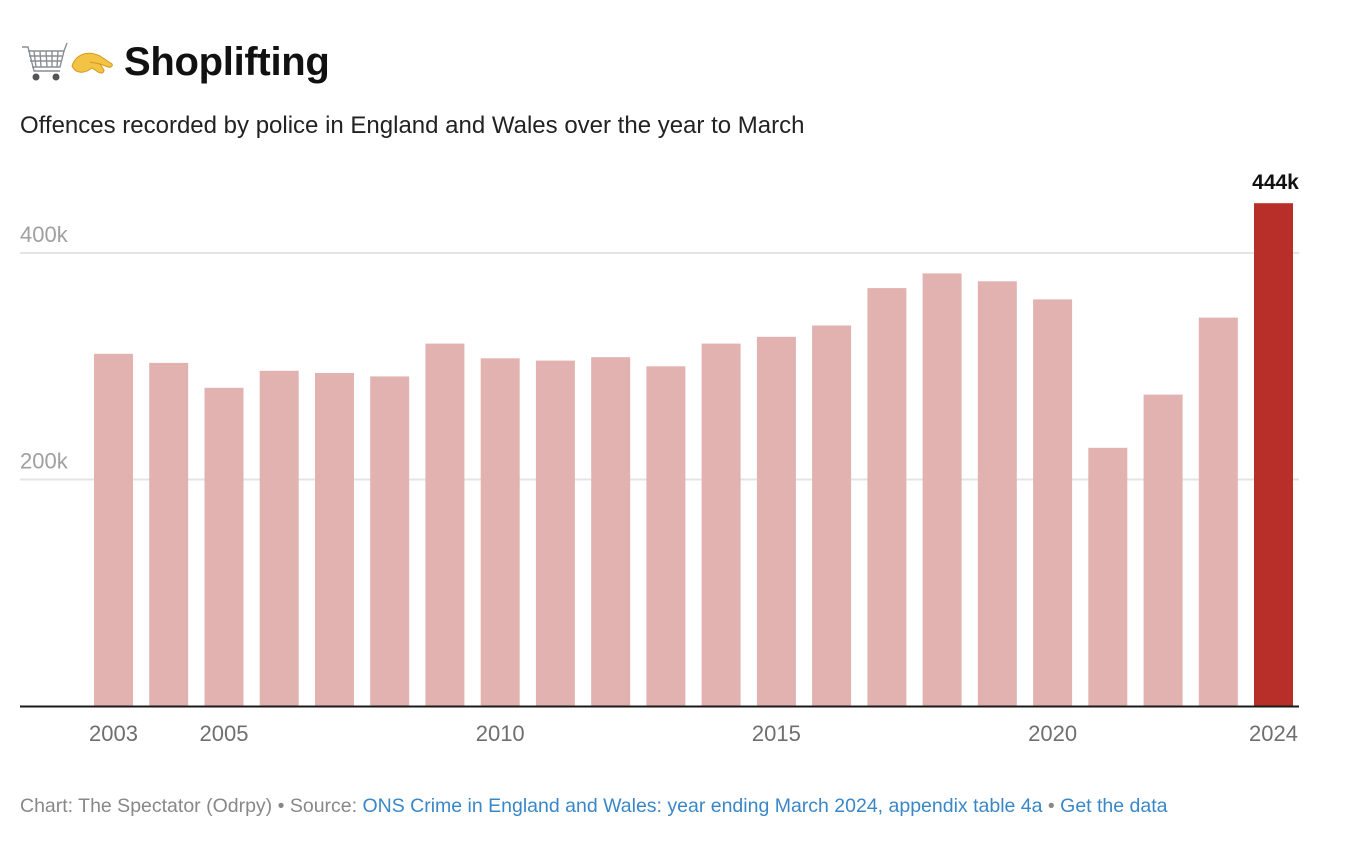 Image resolution: width=1358 pixels, height=858 pixels. I want to click on chart-title: Shoplifting, so click(175, 62).